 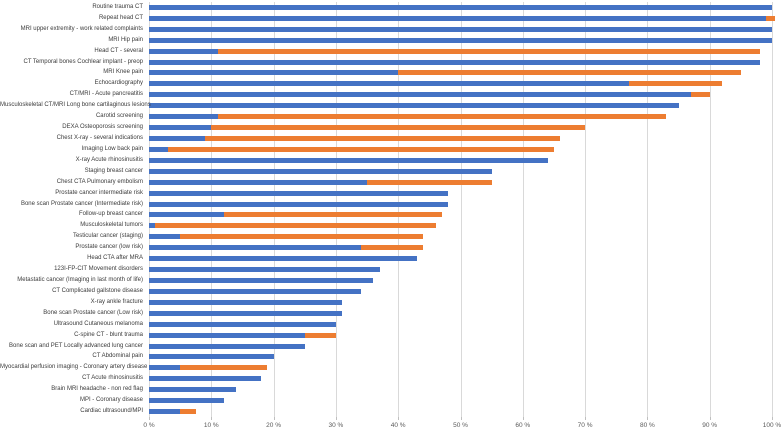 What do you see at coordinates (102, 127) in the screenshot?
I see `category-label: DEXA Osteoporosis screening` at bounding box center [102, 127].